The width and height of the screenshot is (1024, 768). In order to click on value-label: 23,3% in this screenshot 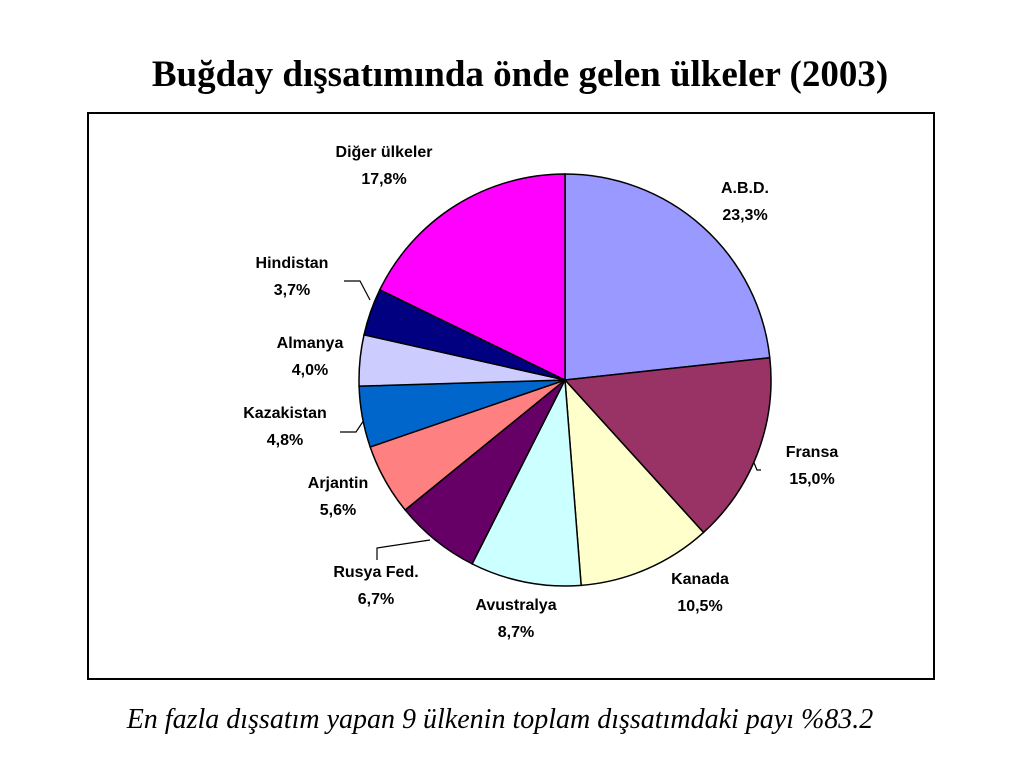, I will do `click(744, 215)`.